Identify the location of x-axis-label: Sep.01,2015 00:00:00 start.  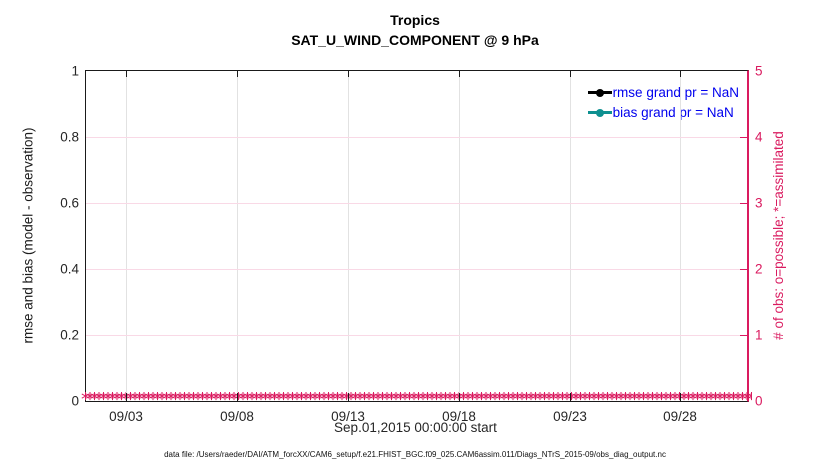
(415, 427).